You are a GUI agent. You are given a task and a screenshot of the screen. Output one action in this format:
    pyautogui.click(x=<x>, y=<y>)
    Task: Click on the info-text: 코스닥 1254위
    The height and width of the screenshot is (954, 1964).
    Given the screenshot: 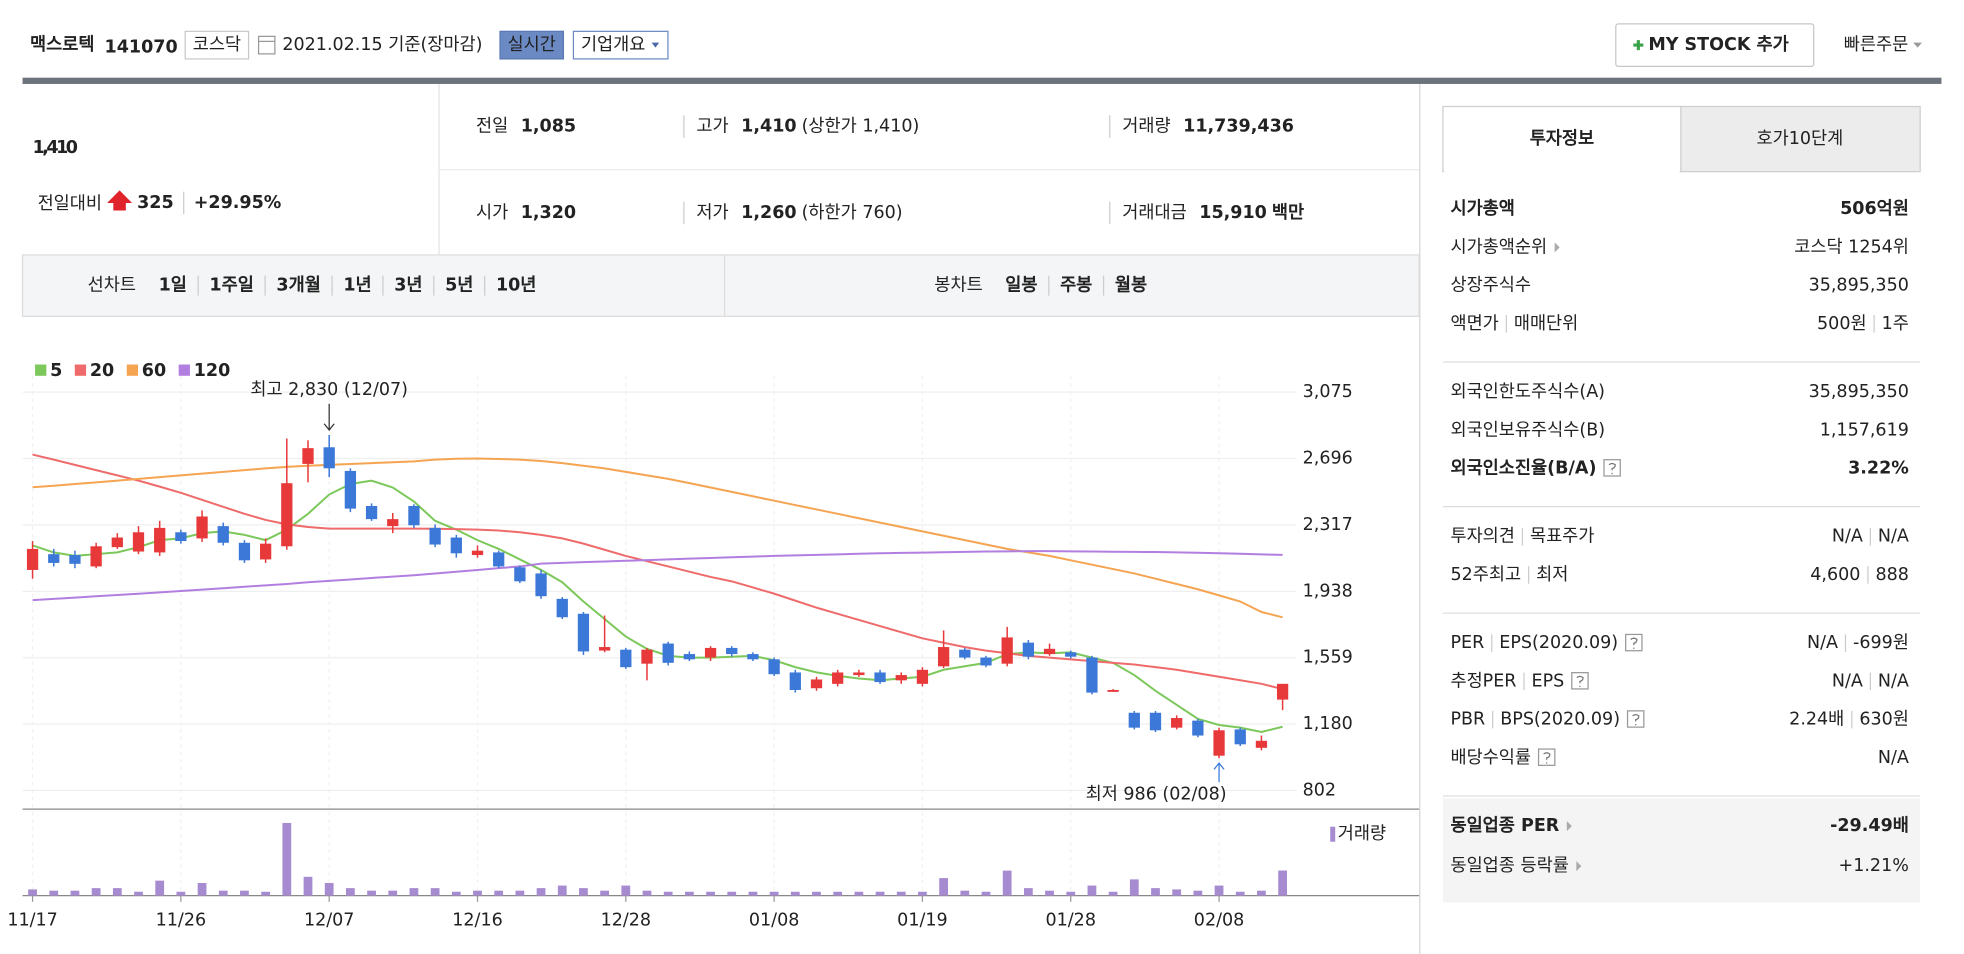 What is the action you would take?
    pyautogui.click(x=1851, y=247)
    